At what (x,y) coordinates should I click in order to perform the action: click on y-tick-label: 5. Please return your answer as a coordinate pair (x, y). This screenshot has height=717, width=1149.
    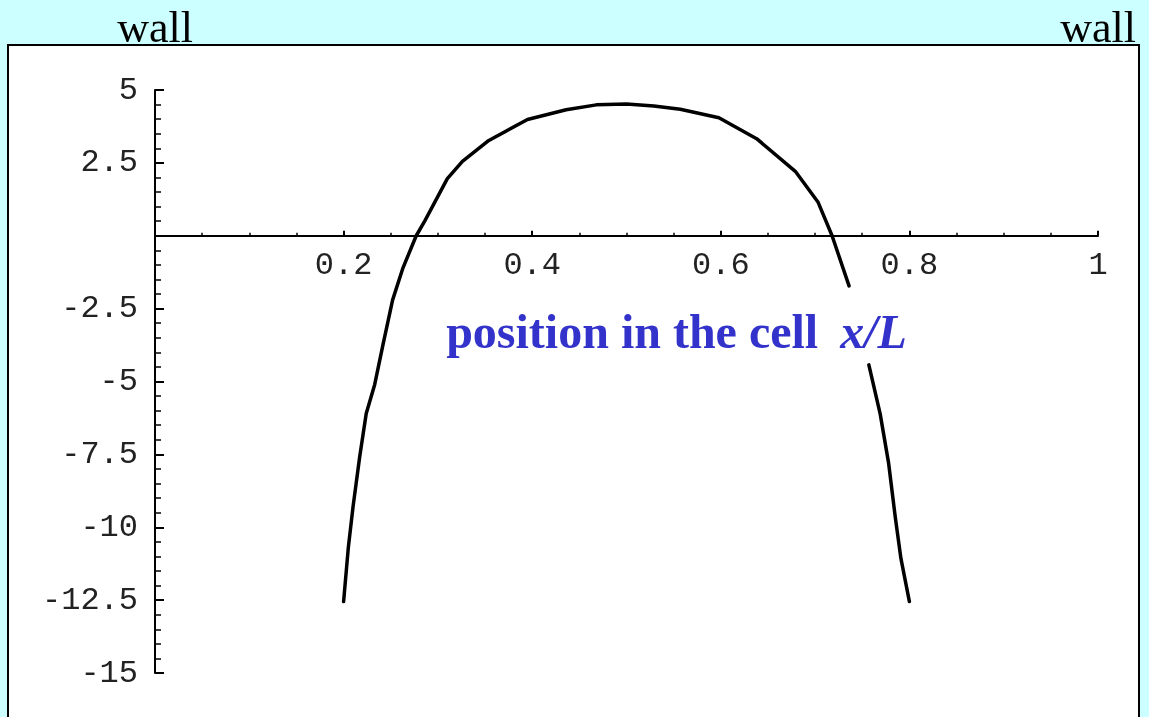
    Looking at the image, I should click on (128, 90).